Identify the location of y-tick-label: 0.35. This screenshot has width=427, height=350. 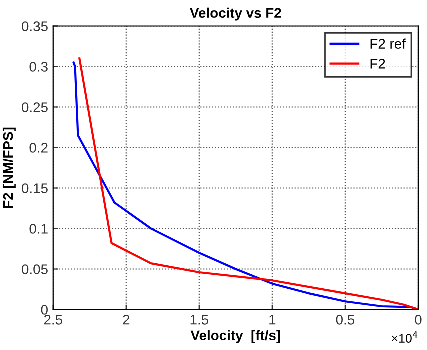
(35, 27).